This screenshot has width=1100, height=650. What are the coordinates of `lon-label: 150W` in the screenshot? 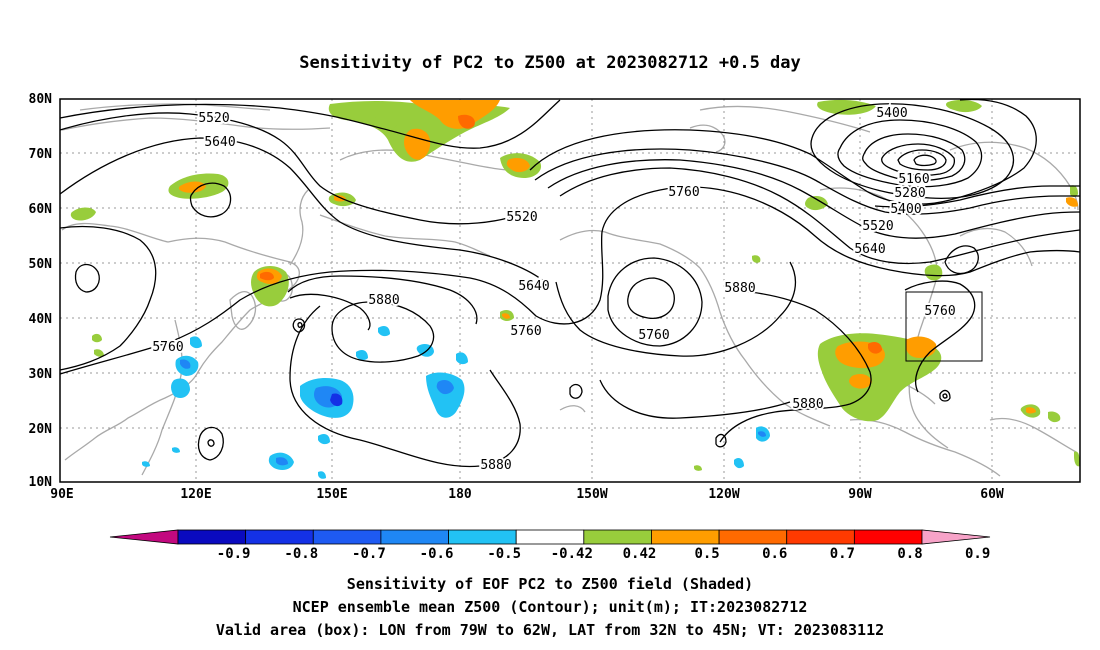 It's located at (591, 494).